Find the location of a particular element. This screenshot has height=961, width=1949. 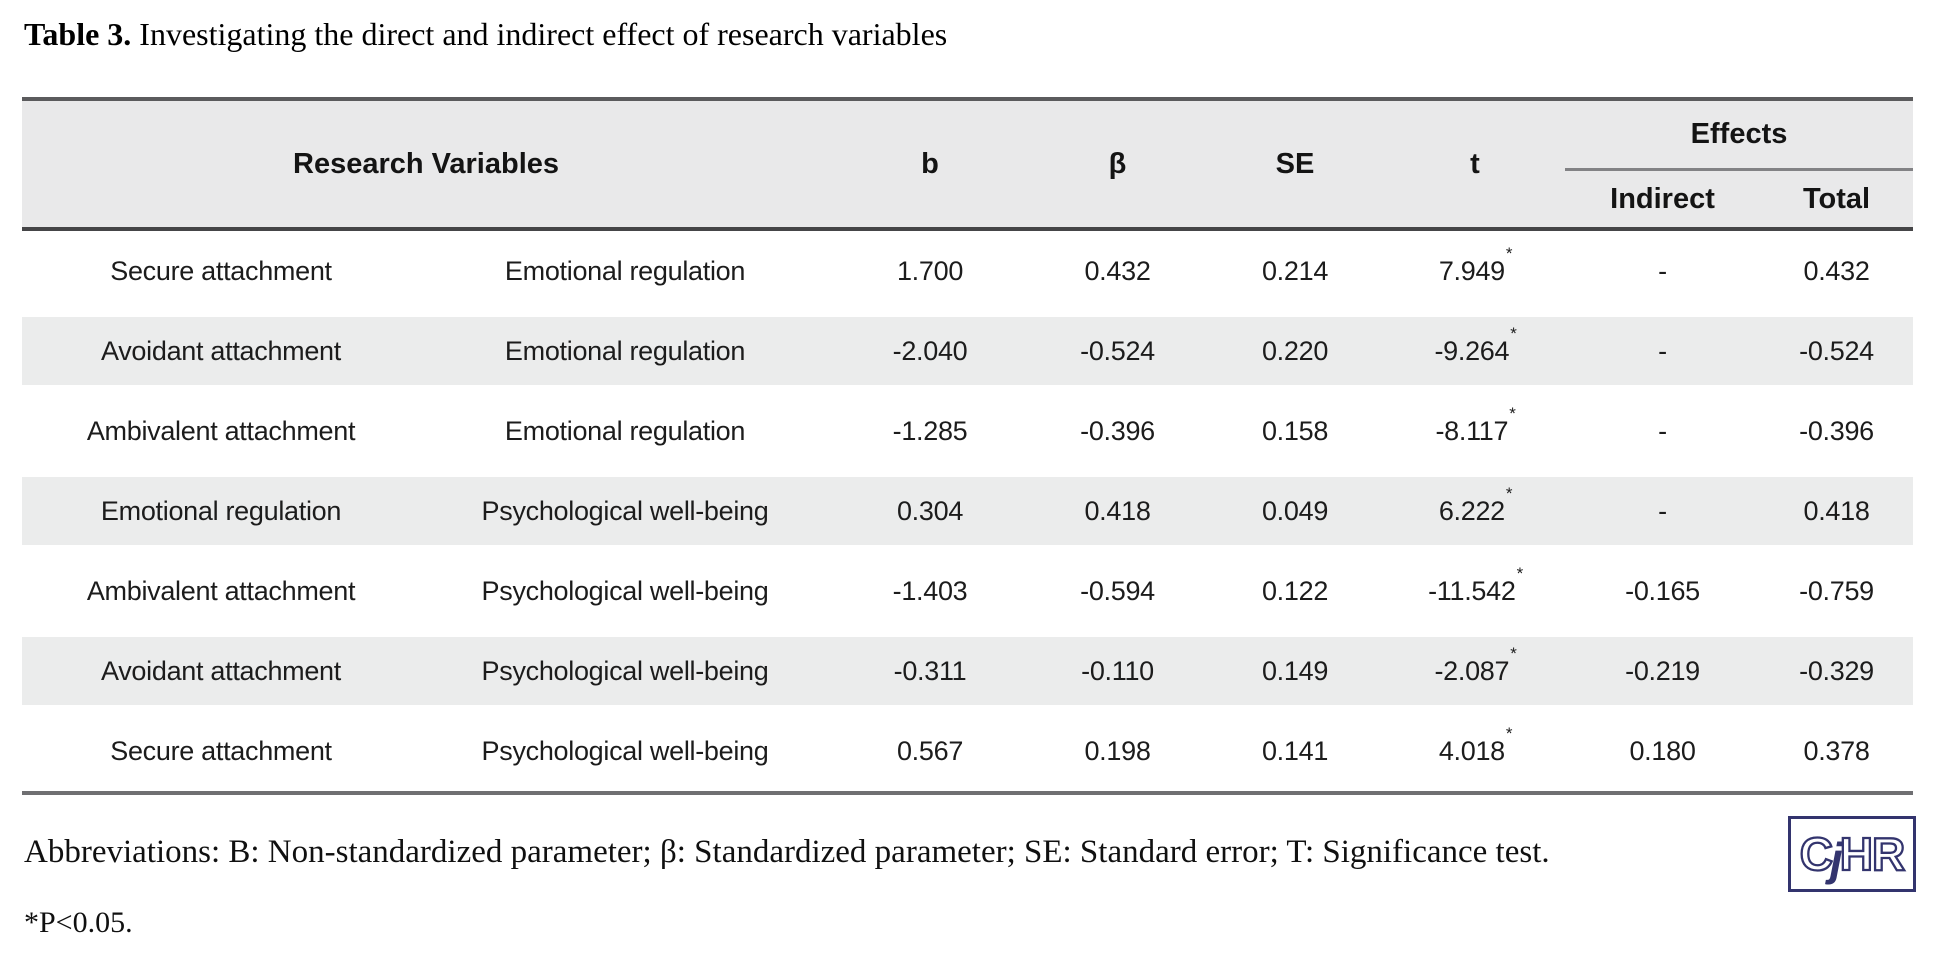

table-caption-number: Table 3. is located at coordinates (78, 34).